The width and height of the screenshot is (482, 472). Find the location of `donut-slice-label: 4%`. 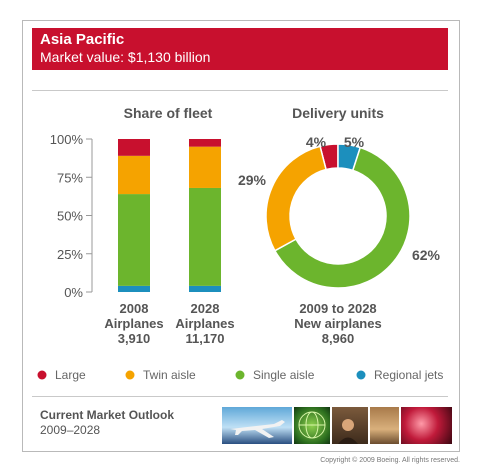

donut-slice-label: 4% is located at coordinates (316, 142).